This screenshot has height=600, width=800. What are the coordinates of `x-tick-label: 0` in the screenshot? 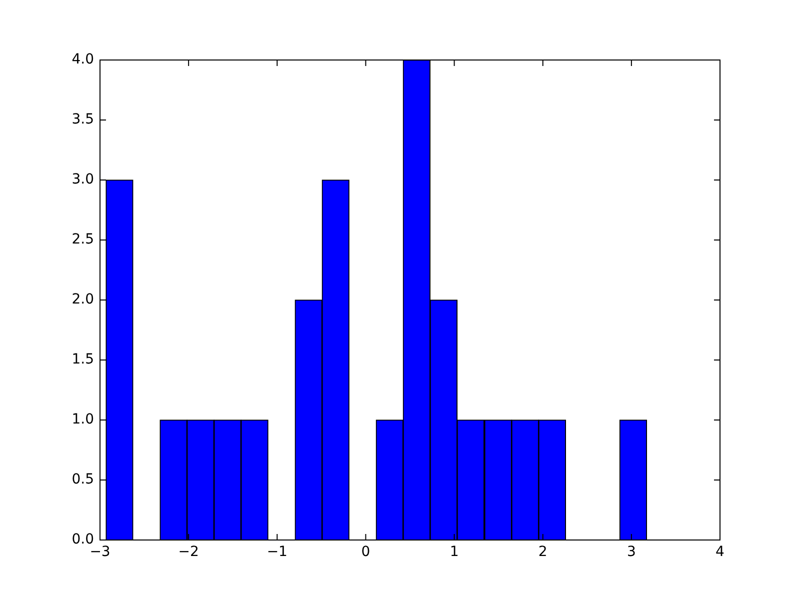 It's located at (365, 552).